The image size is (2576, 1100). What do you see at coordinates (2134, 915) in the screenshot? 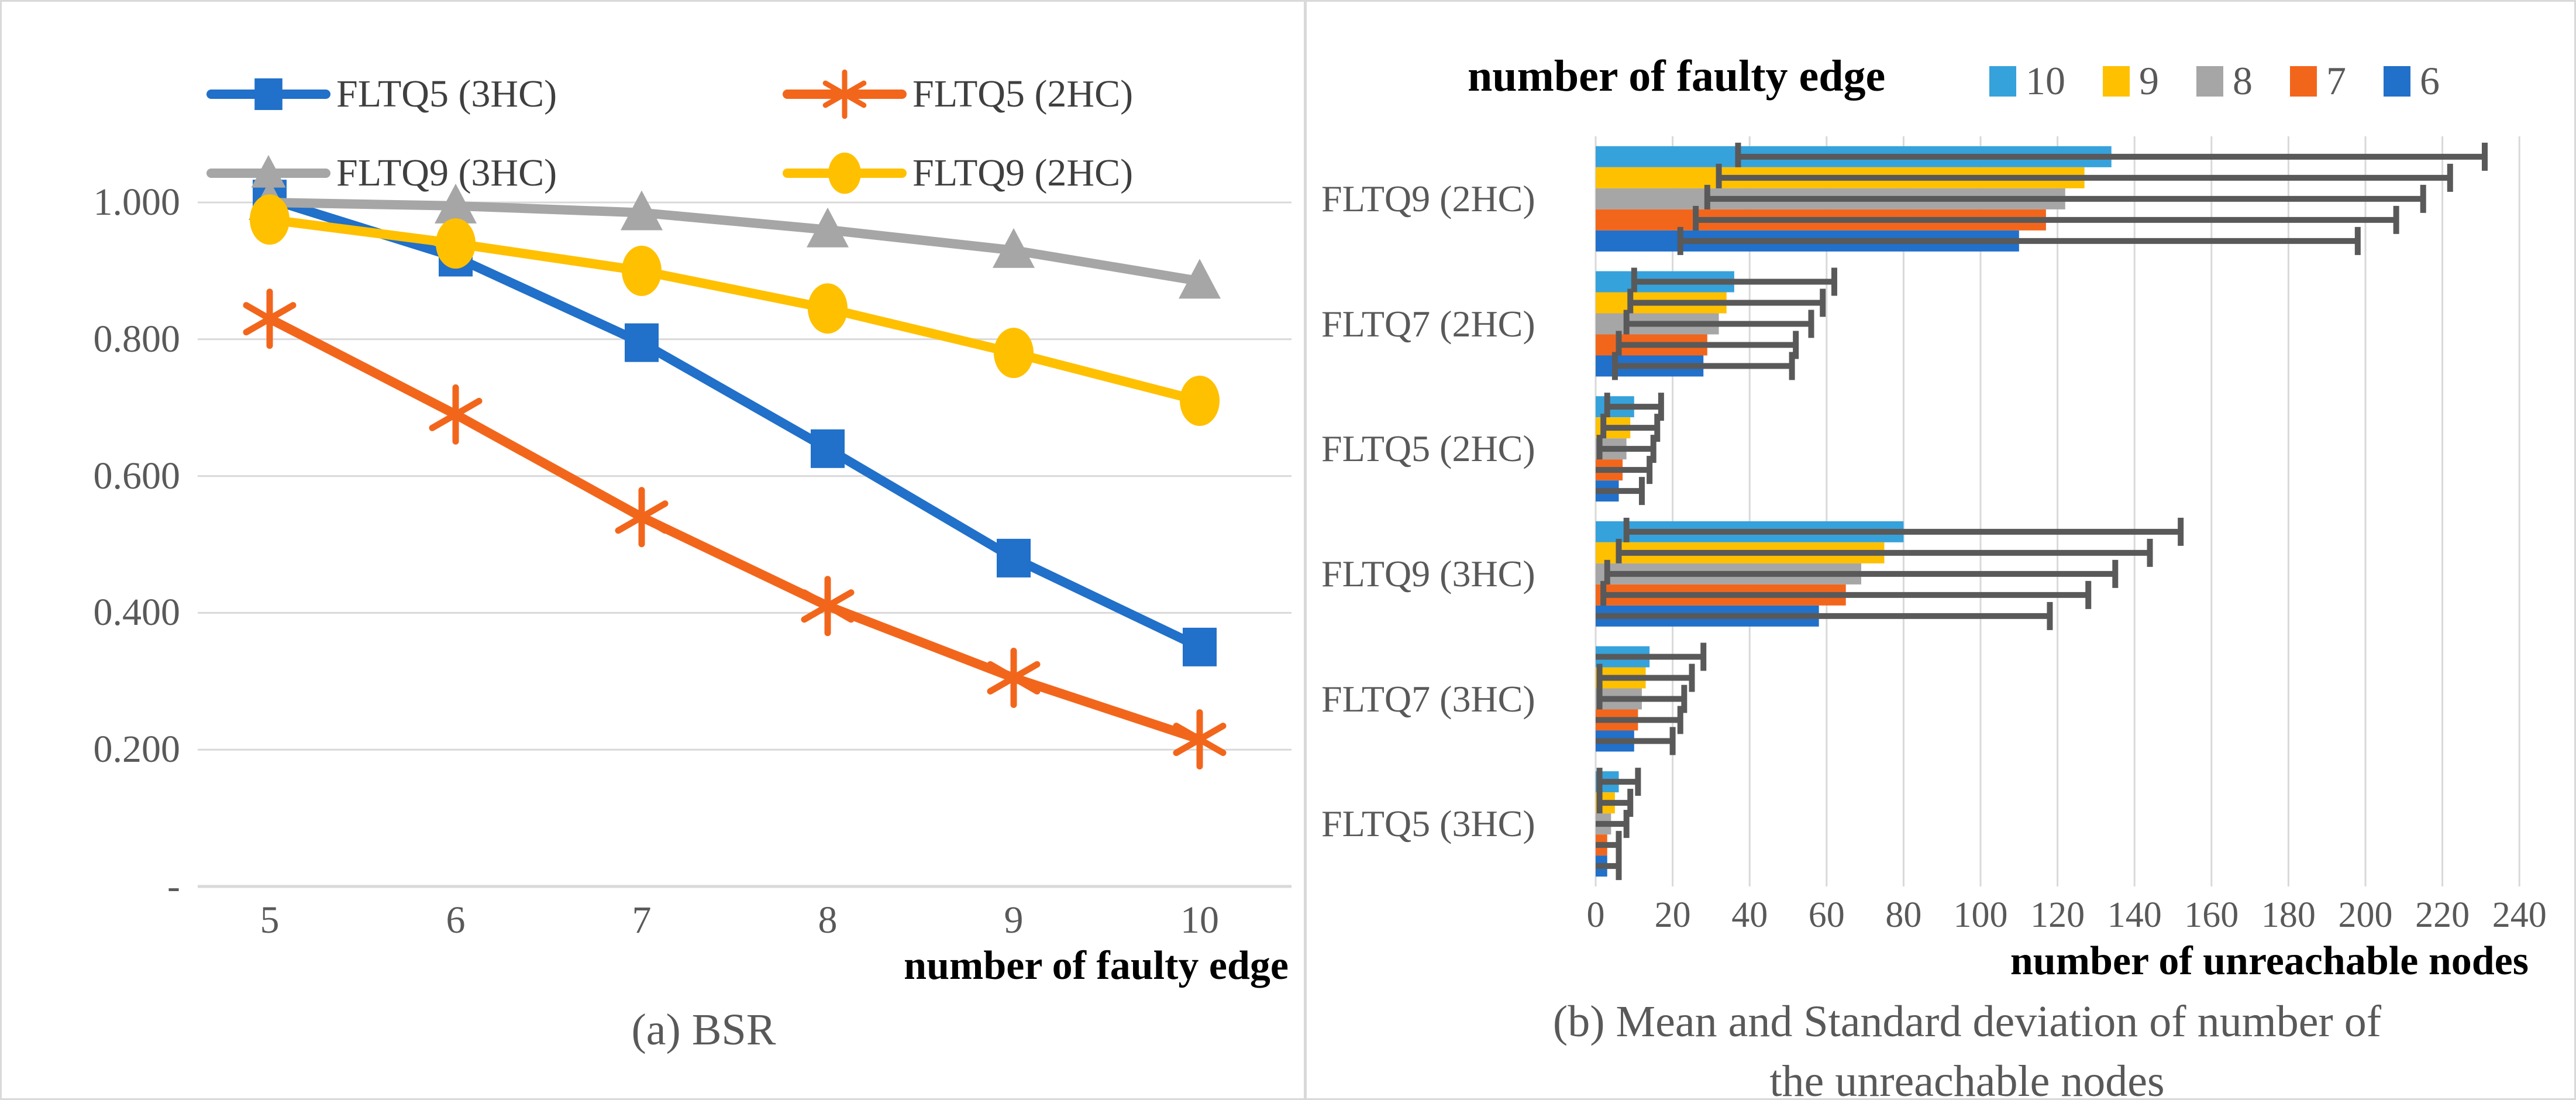
I see `xtick-label-140: 140` at bounding box center [2134, 915].